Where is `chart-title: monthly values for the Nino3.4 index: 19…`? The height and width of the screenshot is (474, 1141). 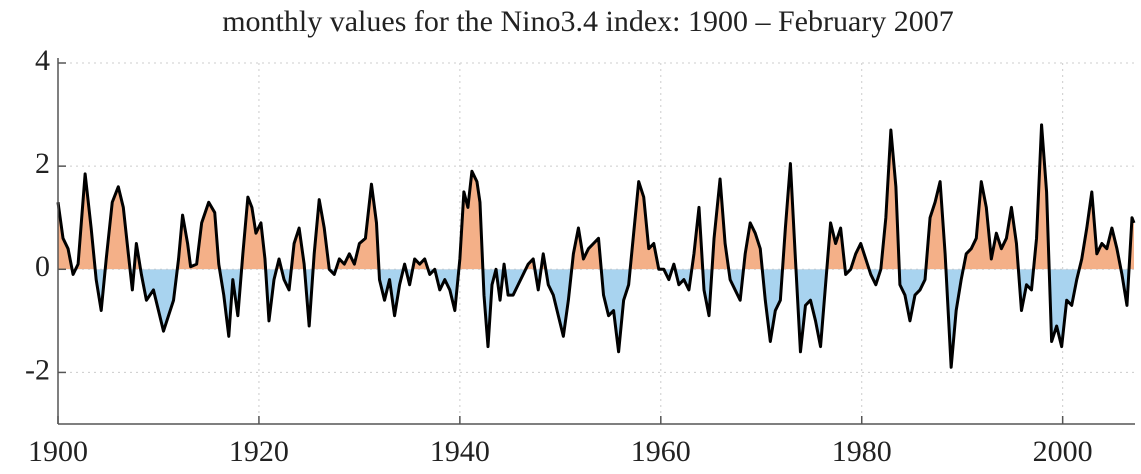 chart-title: monthly values for the Nino3.4 index: 19… is located at coordinates (588, 21).